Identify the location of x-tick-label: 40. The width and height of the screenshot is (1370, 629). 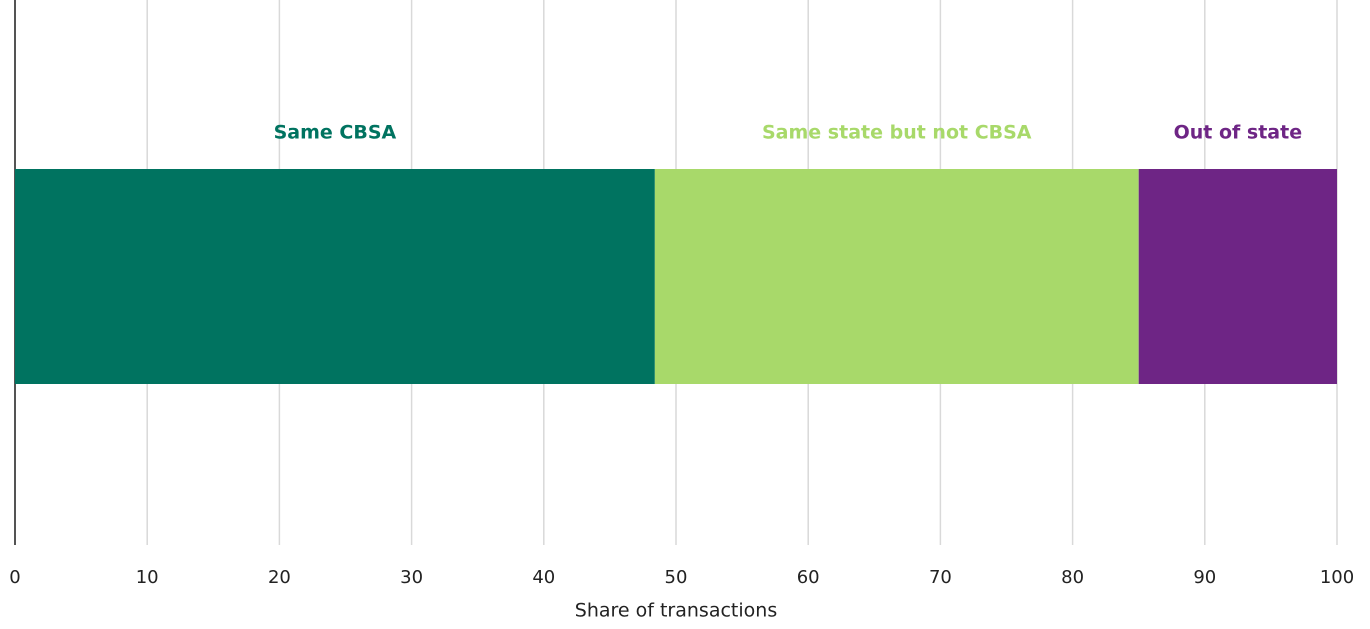
(543, 577).